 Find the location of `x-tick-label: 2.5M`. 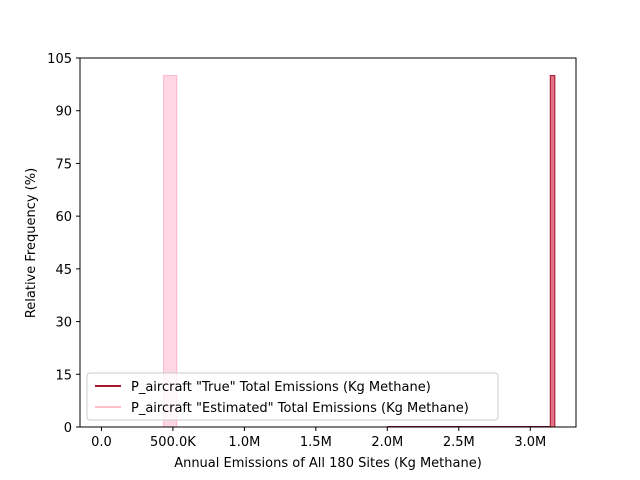

x-tick-label: 2.5M is located at coordinates (459, 442).